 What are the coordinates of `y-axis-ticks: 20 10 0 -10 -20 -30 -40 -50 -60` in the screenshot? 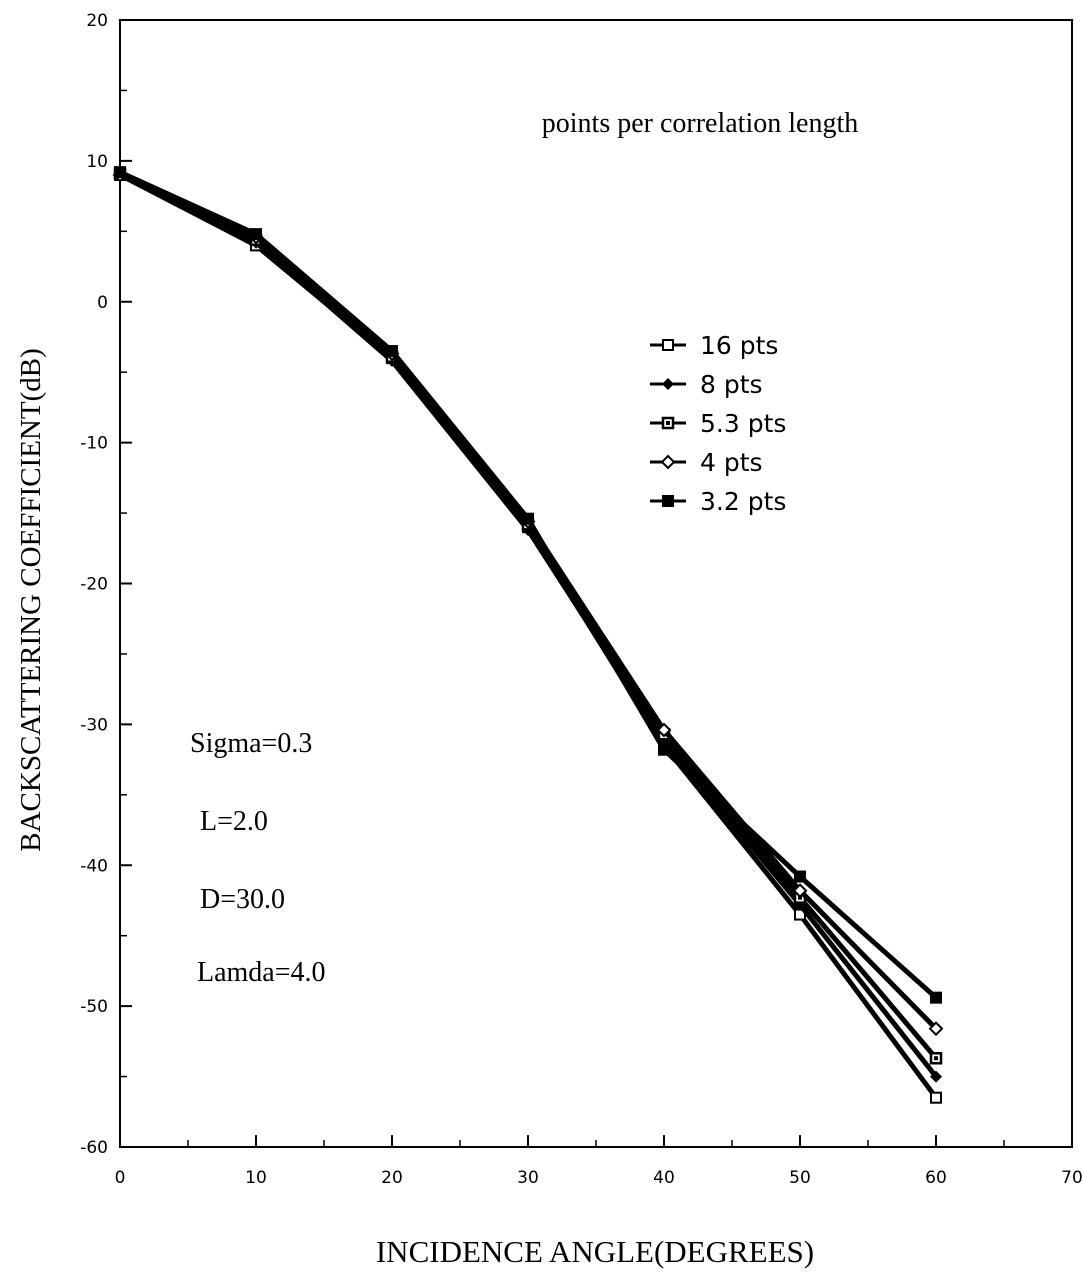 It's located at (106, 584).